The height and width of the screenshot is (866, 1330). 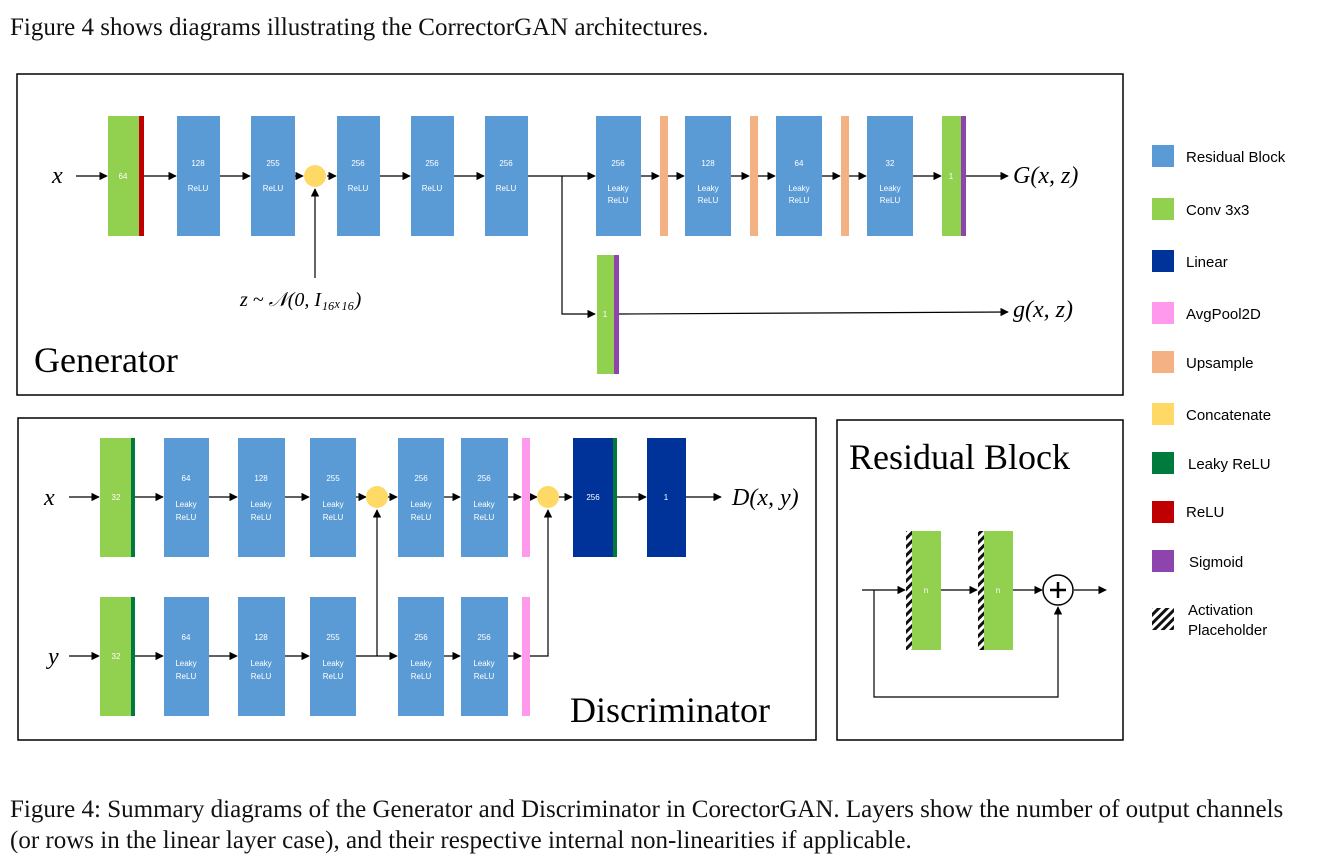 What do you see at coordinates (1205, 512) in the screenshot?
I see `legend-label-relu: ReLU` at bounding box center [1205, 512].